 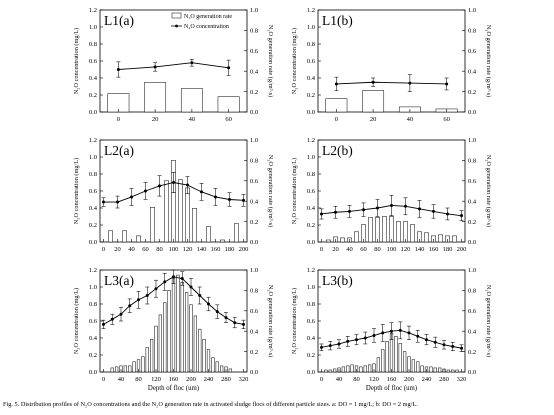 I want to click on panel-label: L2(b), so click(x=337, y=150).